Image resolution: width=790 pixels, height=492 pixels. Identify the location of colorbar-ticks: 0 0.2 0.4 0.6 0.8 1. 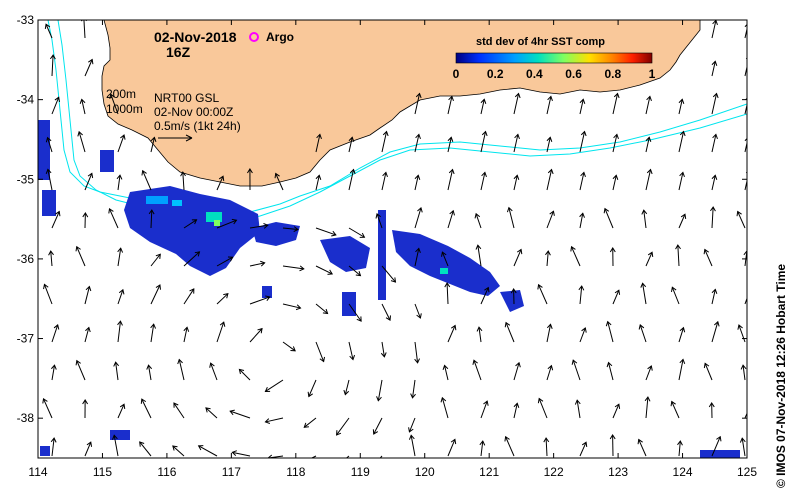
(554, 74).